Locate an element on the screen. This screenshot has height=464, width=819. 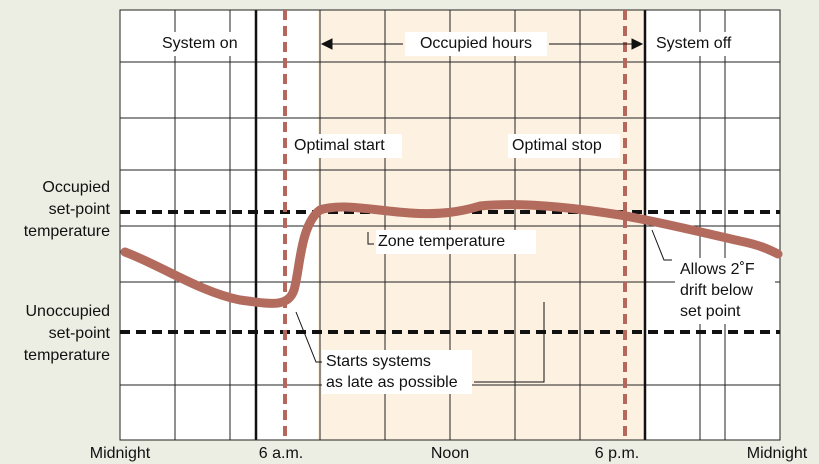
y-label: Occupied is located at coordinates (76, 187).